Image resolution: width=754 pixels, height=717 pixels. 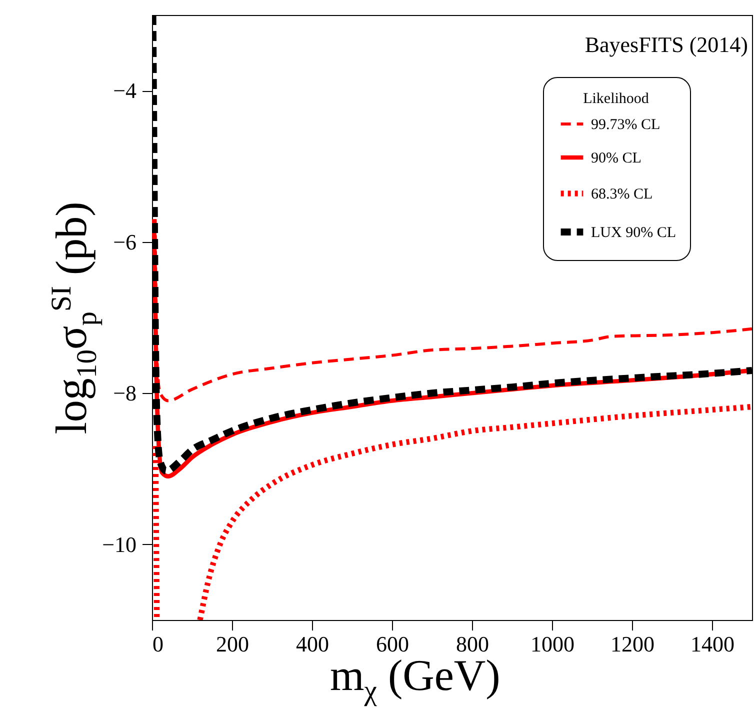 I want to click on x-tick-label: 200, so click(x=232, y=644).